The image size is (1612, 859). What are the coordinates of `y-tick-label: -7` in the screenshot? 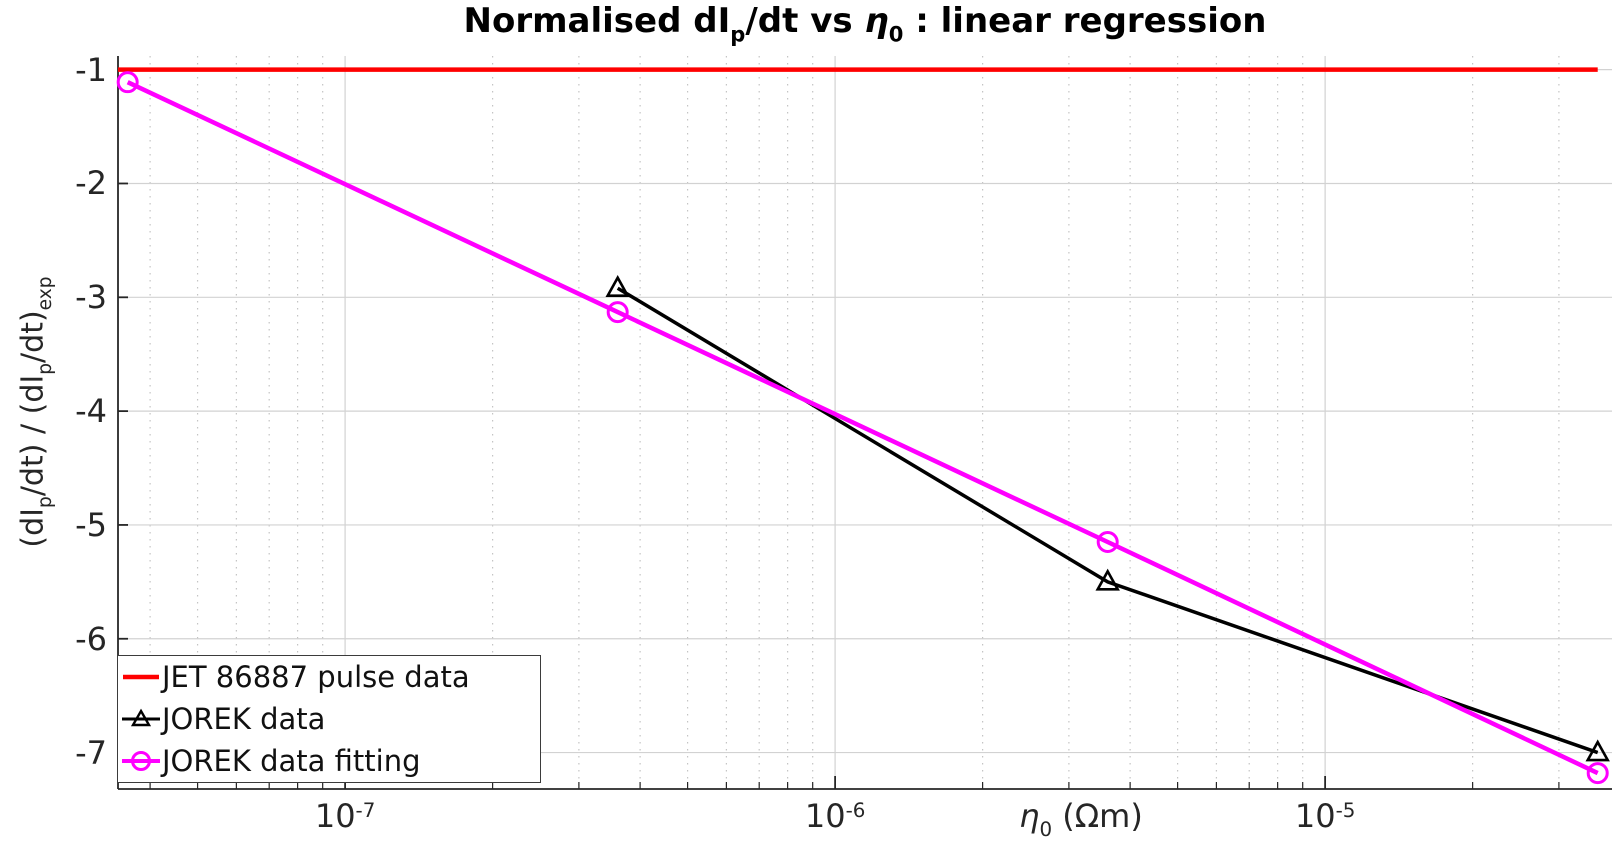 It's located at (91, 752).